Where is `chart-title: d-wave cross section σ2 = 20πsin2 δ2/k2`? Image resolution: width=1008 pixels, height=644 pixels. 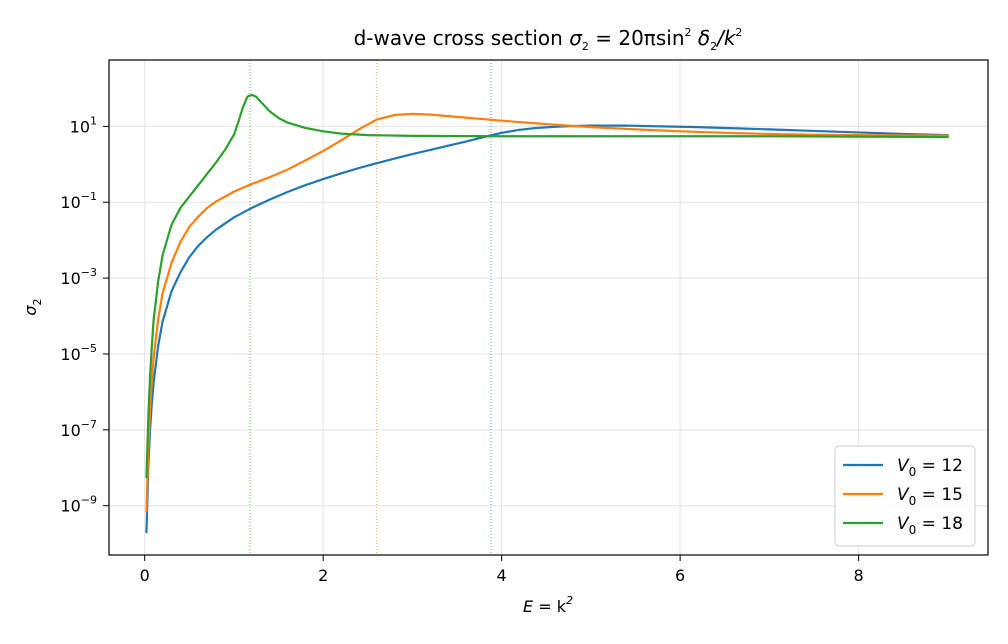 chart-title: d-wave cross section σ2 = 20πsin2 δ2/k2 is located at coordinates (548, 39).